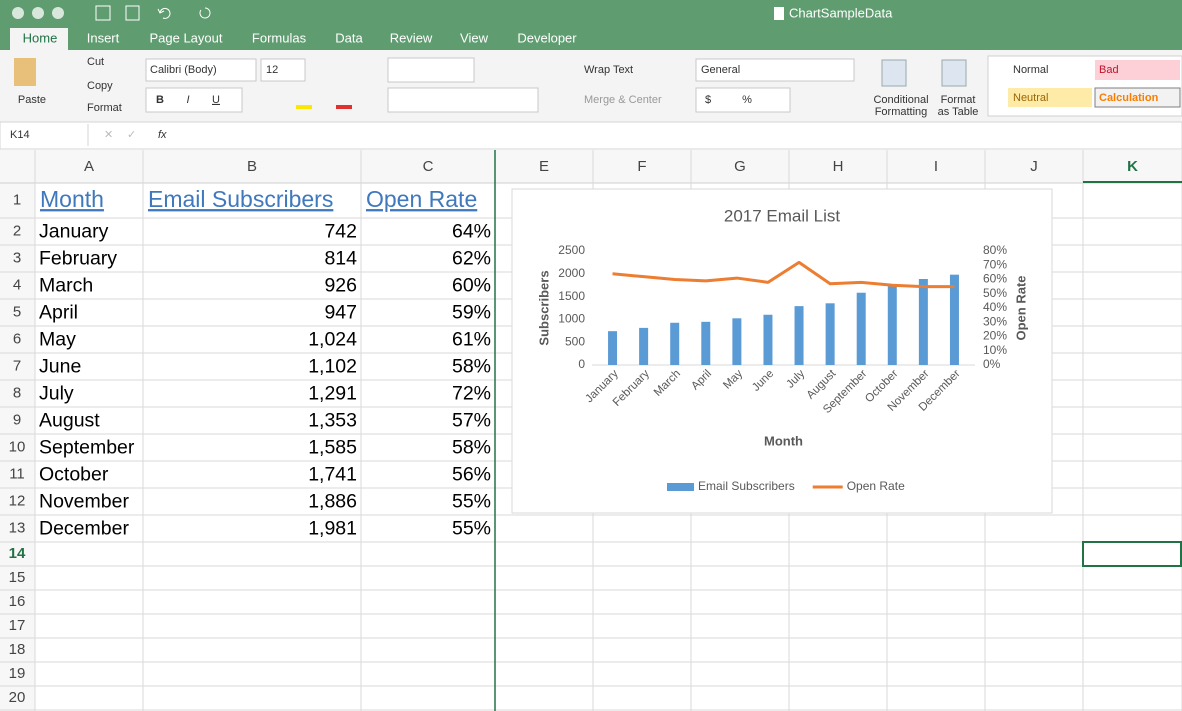 This screenshot has width=1182, height=711. I want to click on ribbon-tab: Developer, so click(547, 37).